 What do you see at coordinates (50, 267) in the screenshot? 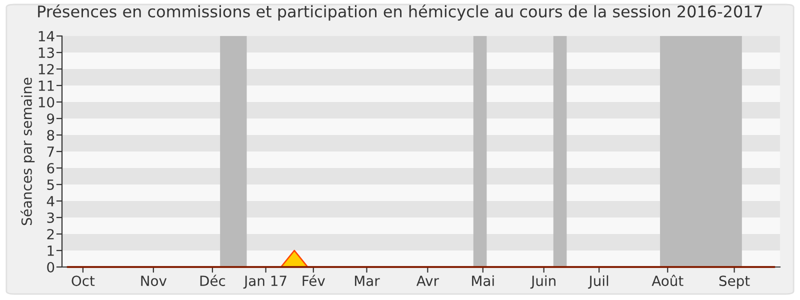
I see `y-tick-label: 0` at bounding box center [50, 267].